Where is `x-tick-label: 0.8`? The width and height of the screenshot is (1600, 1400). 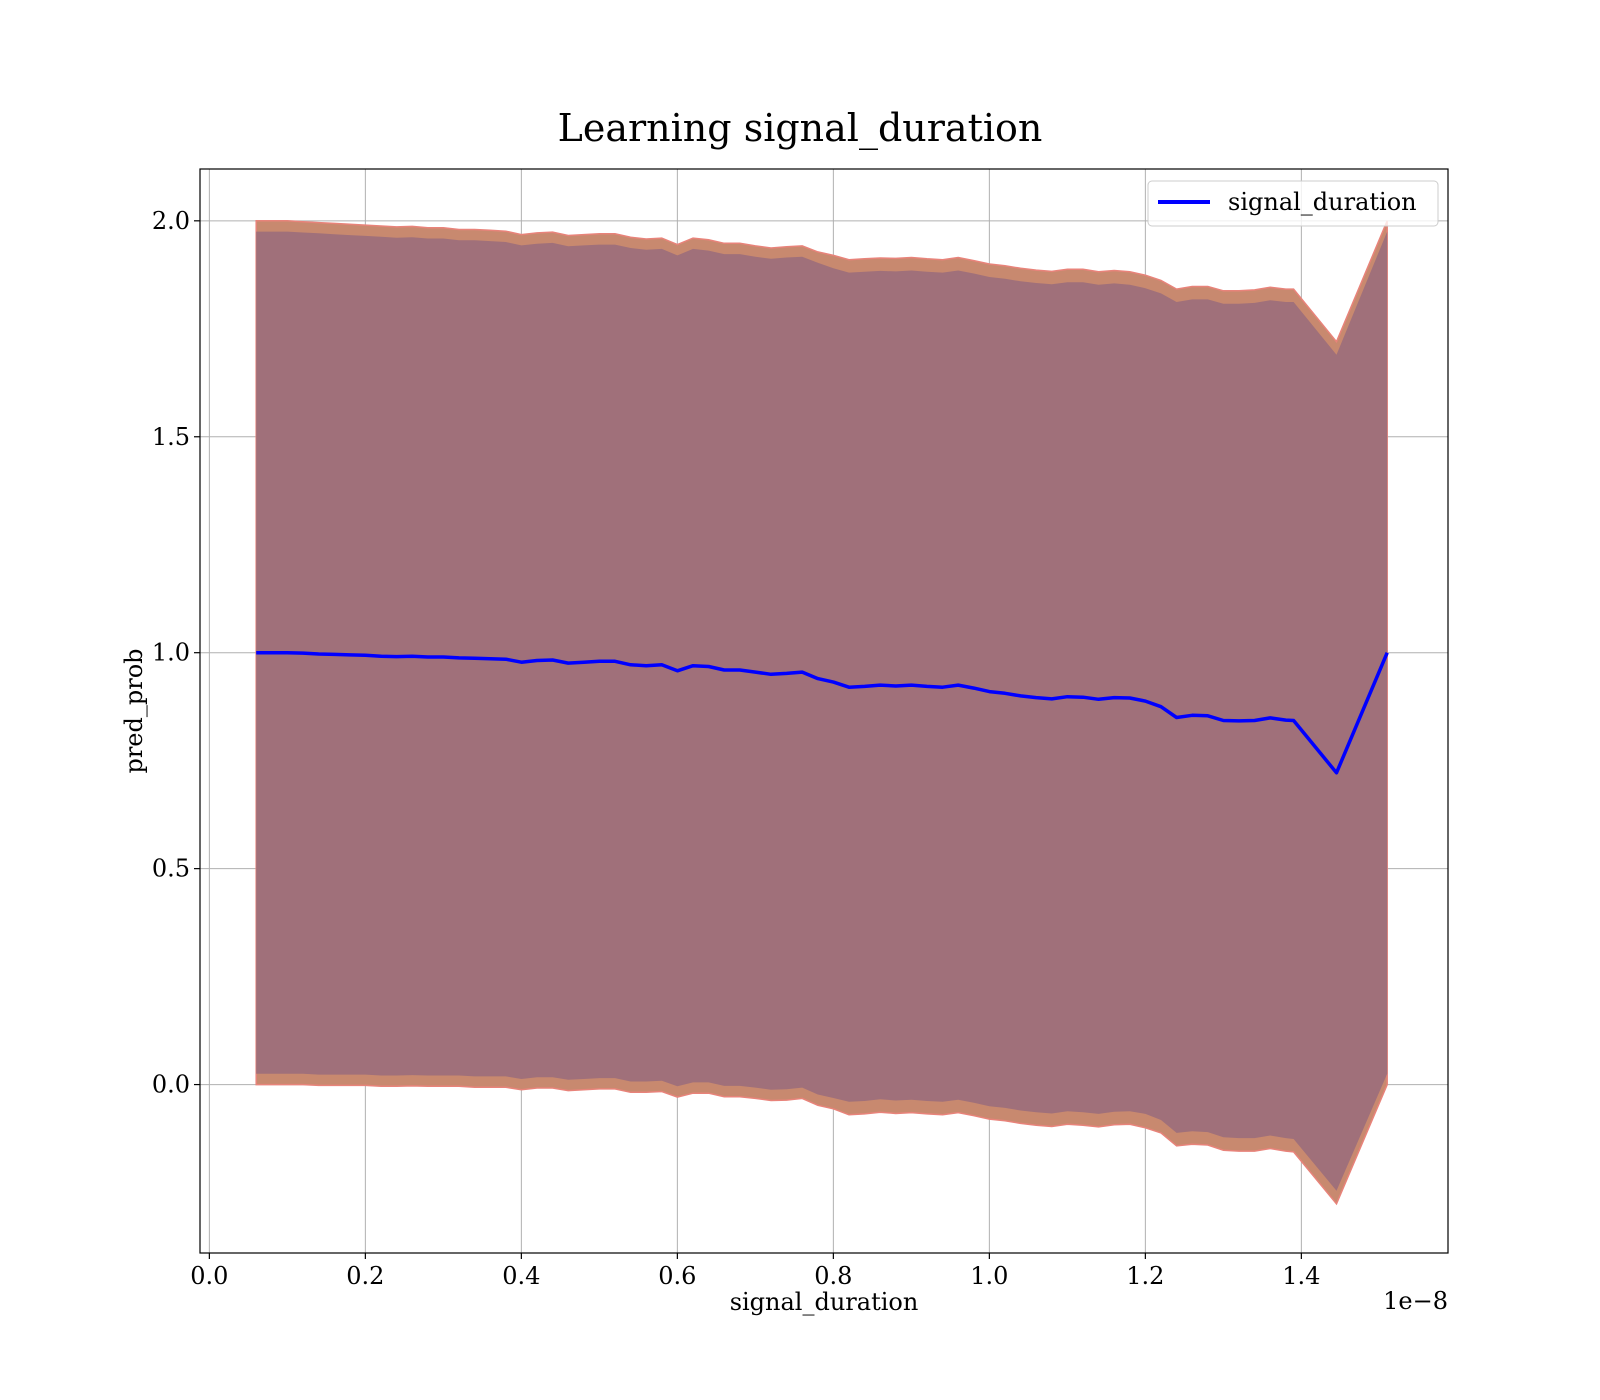 x-tick-label: 0.8 is located at coordinates (833, 1276).